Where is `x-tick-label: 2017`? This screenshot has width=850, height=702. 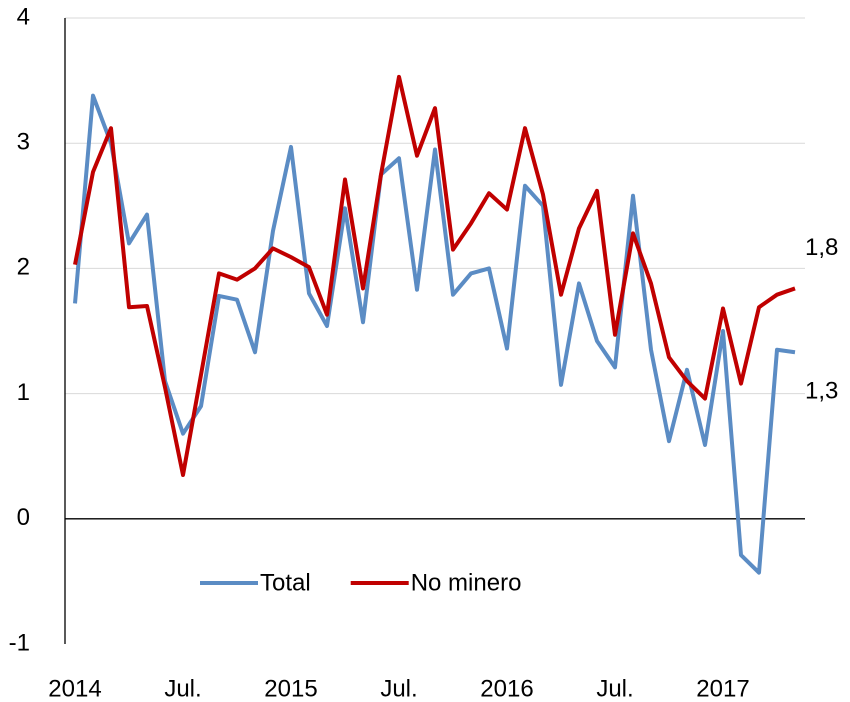 x-tick-label: 2017 is located at coordinates (722, 688).